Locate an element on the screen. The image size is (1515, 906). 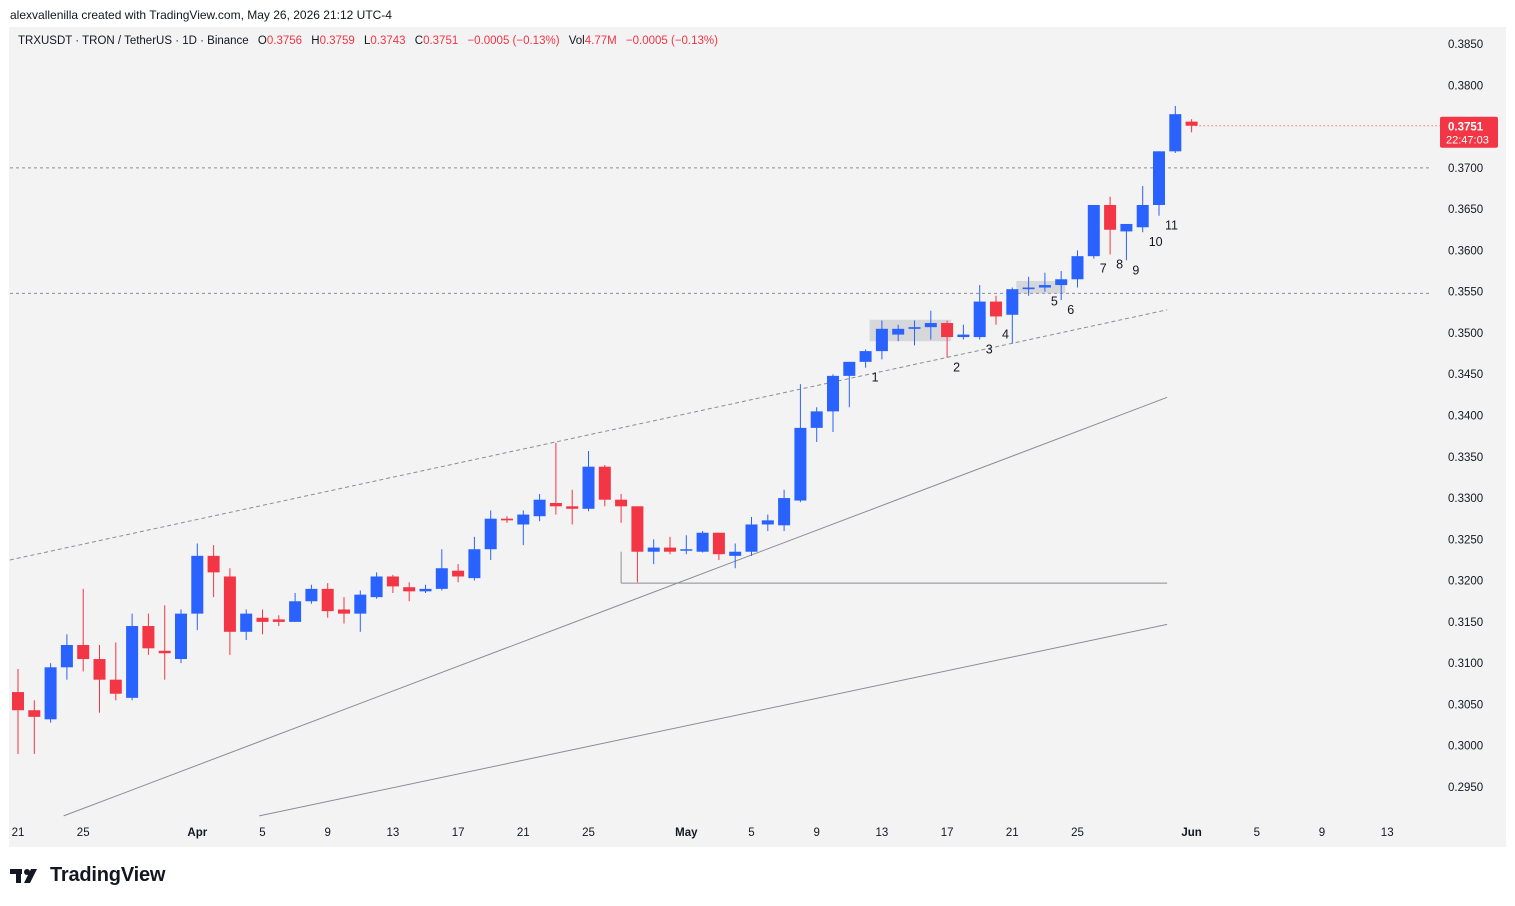
wave-label: 6 is located at coordinates (1070, 310).